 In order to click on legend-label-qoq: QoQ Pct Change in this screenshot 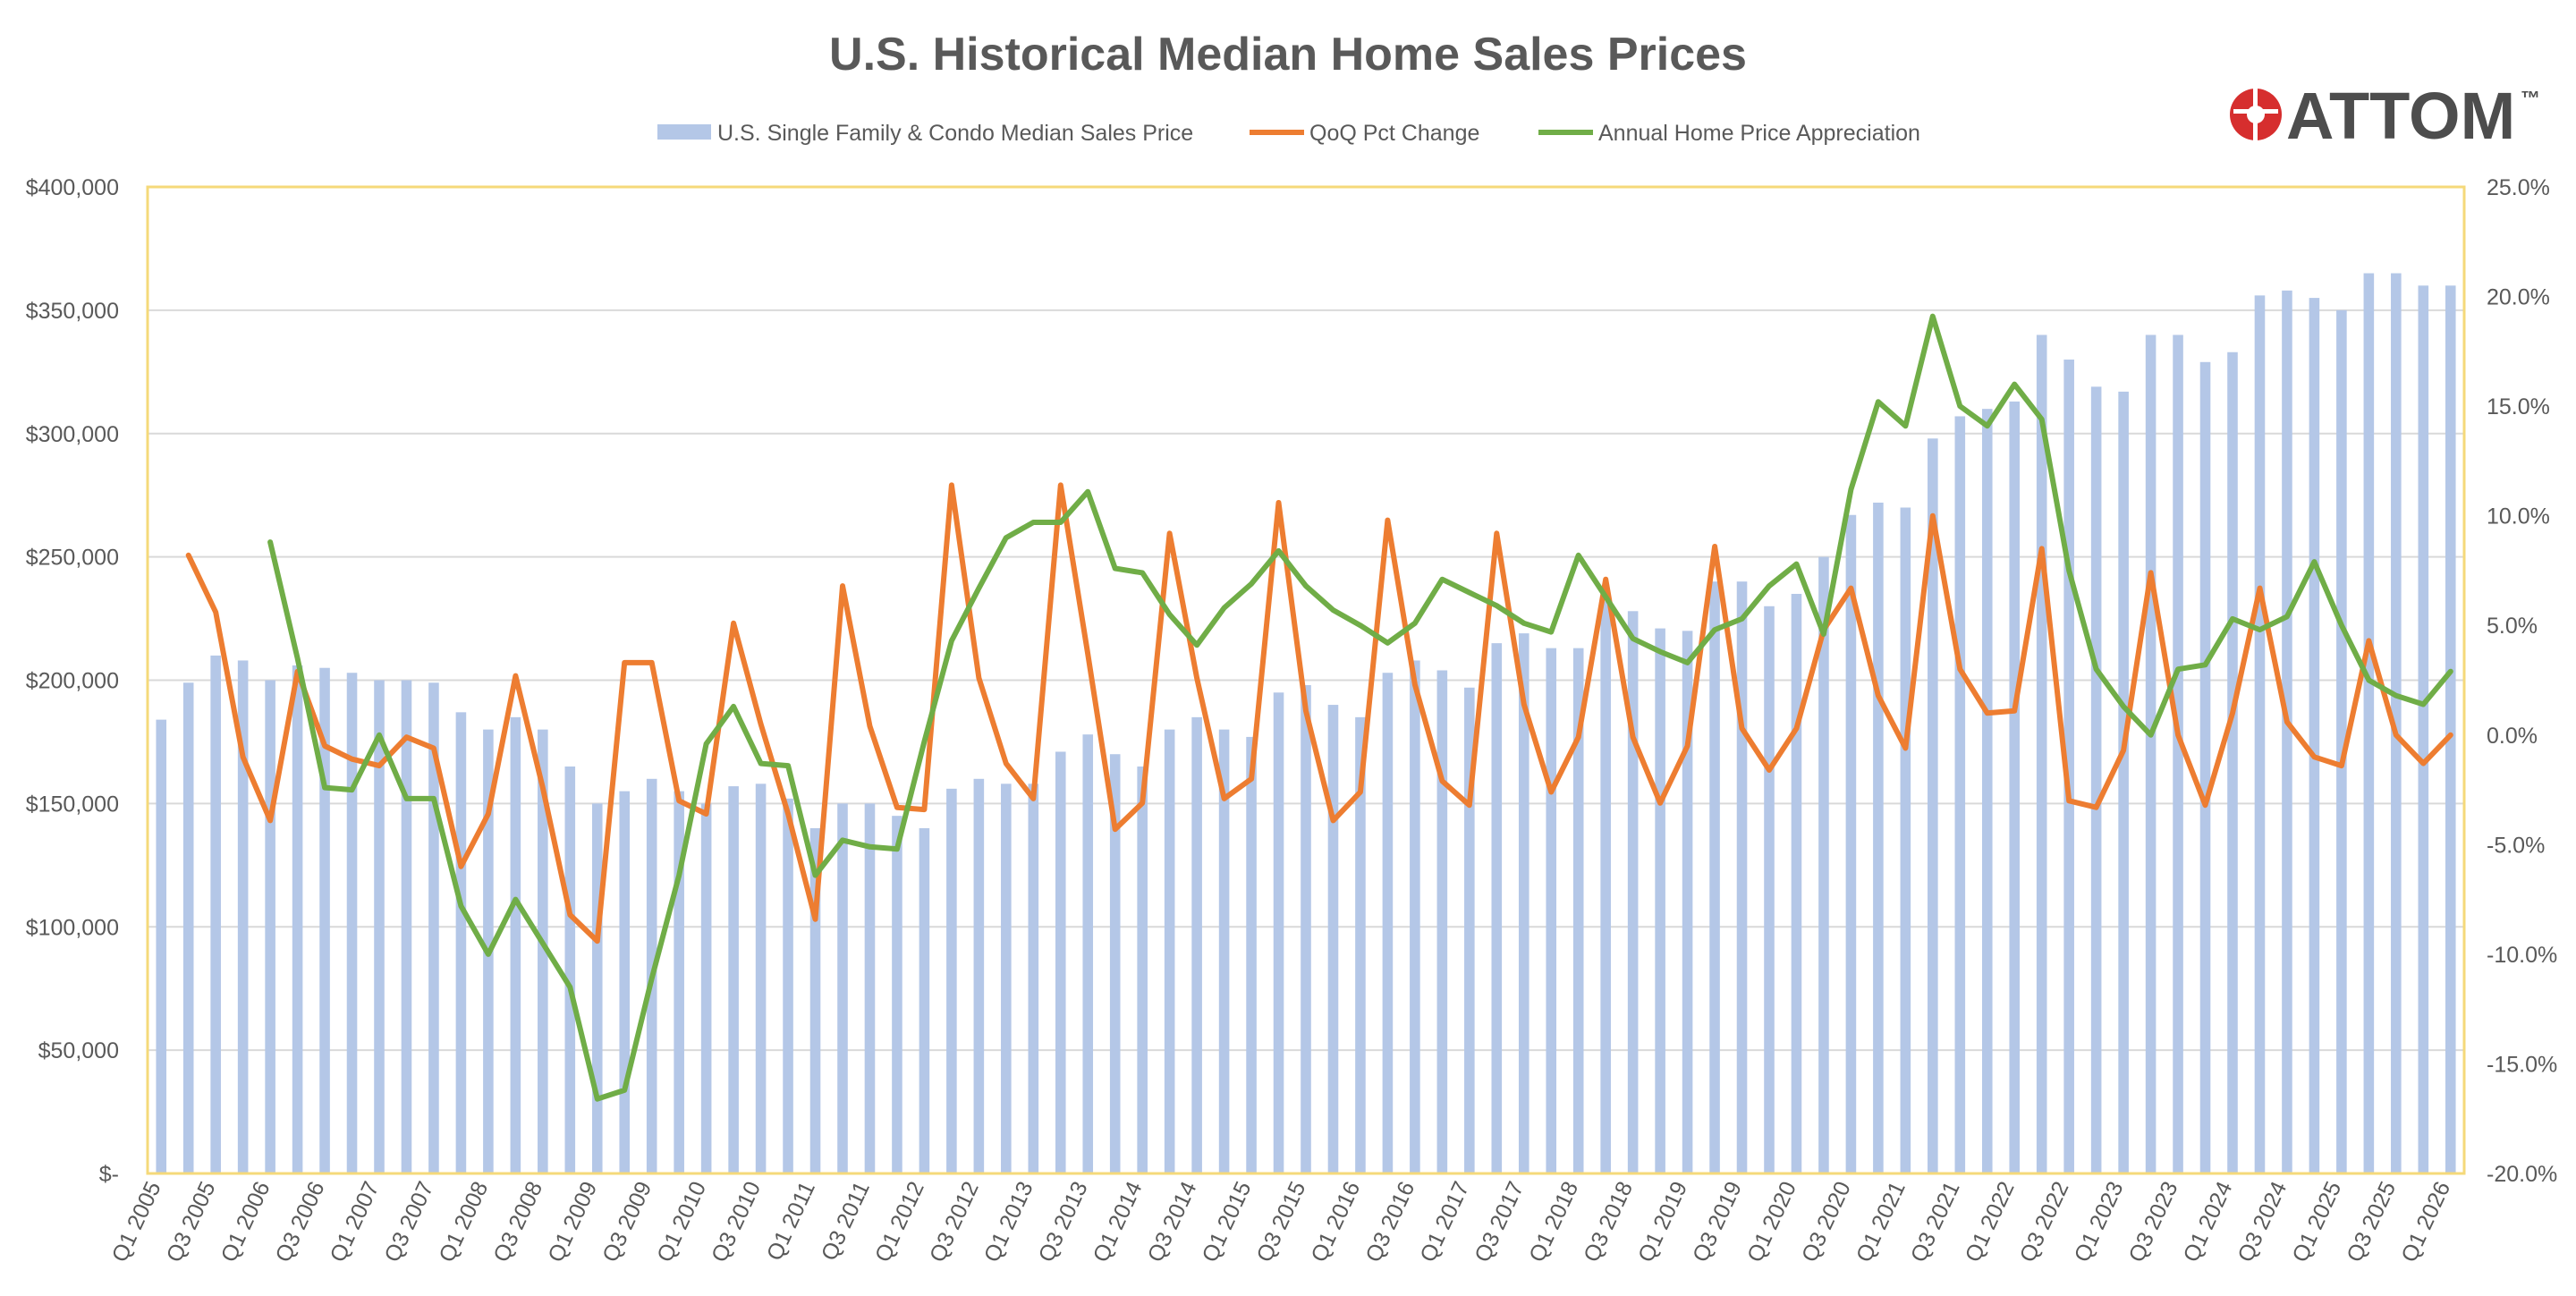, I will do `click(1394, 133)`.